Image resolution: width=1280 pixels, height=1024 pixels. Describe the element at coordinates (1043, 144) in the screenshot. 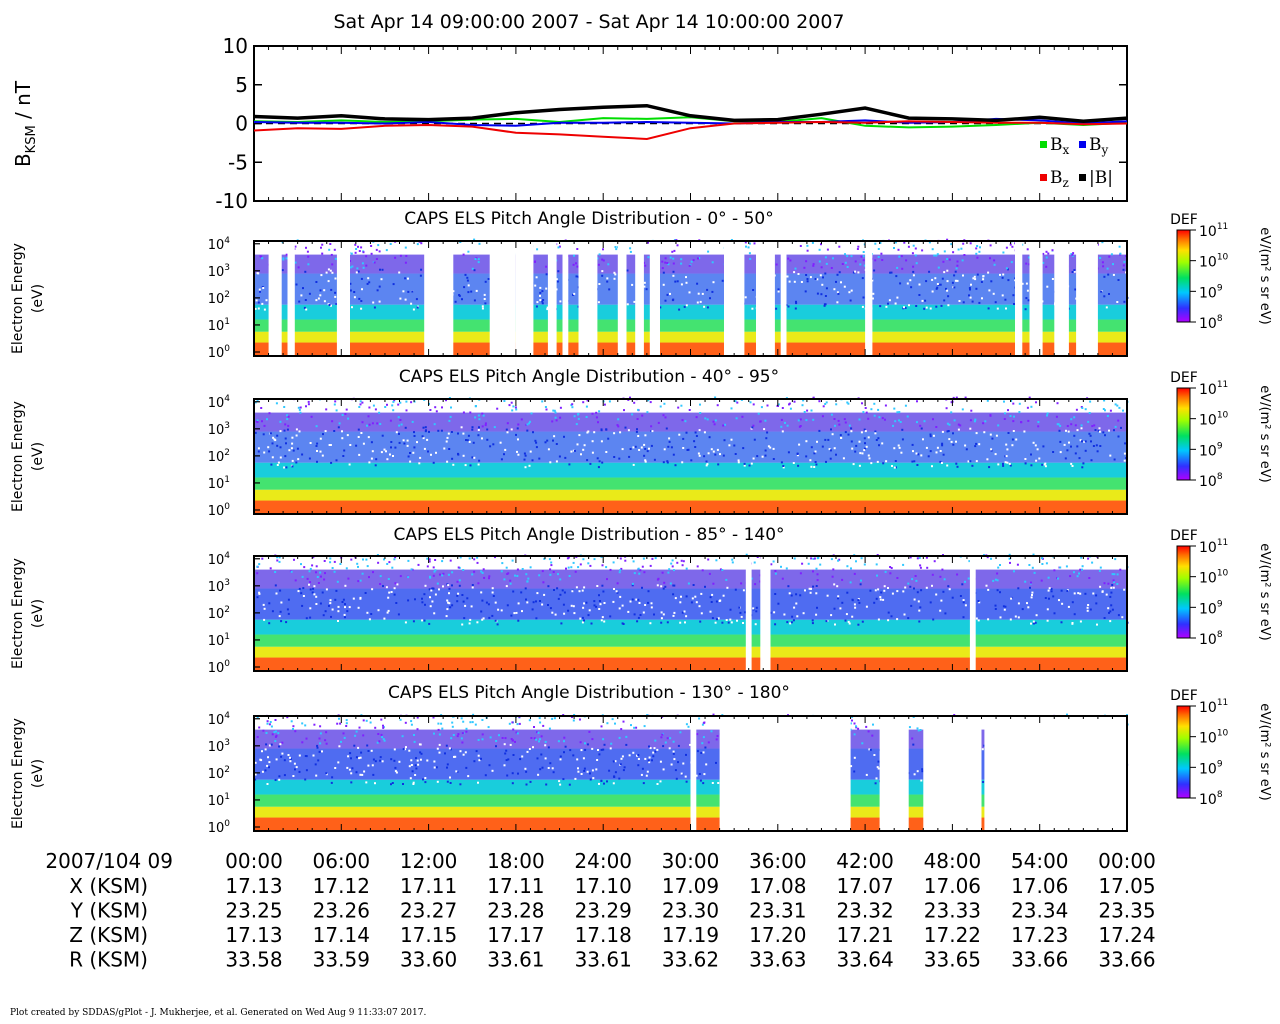

I see `legend-swatch-bx` at that location.